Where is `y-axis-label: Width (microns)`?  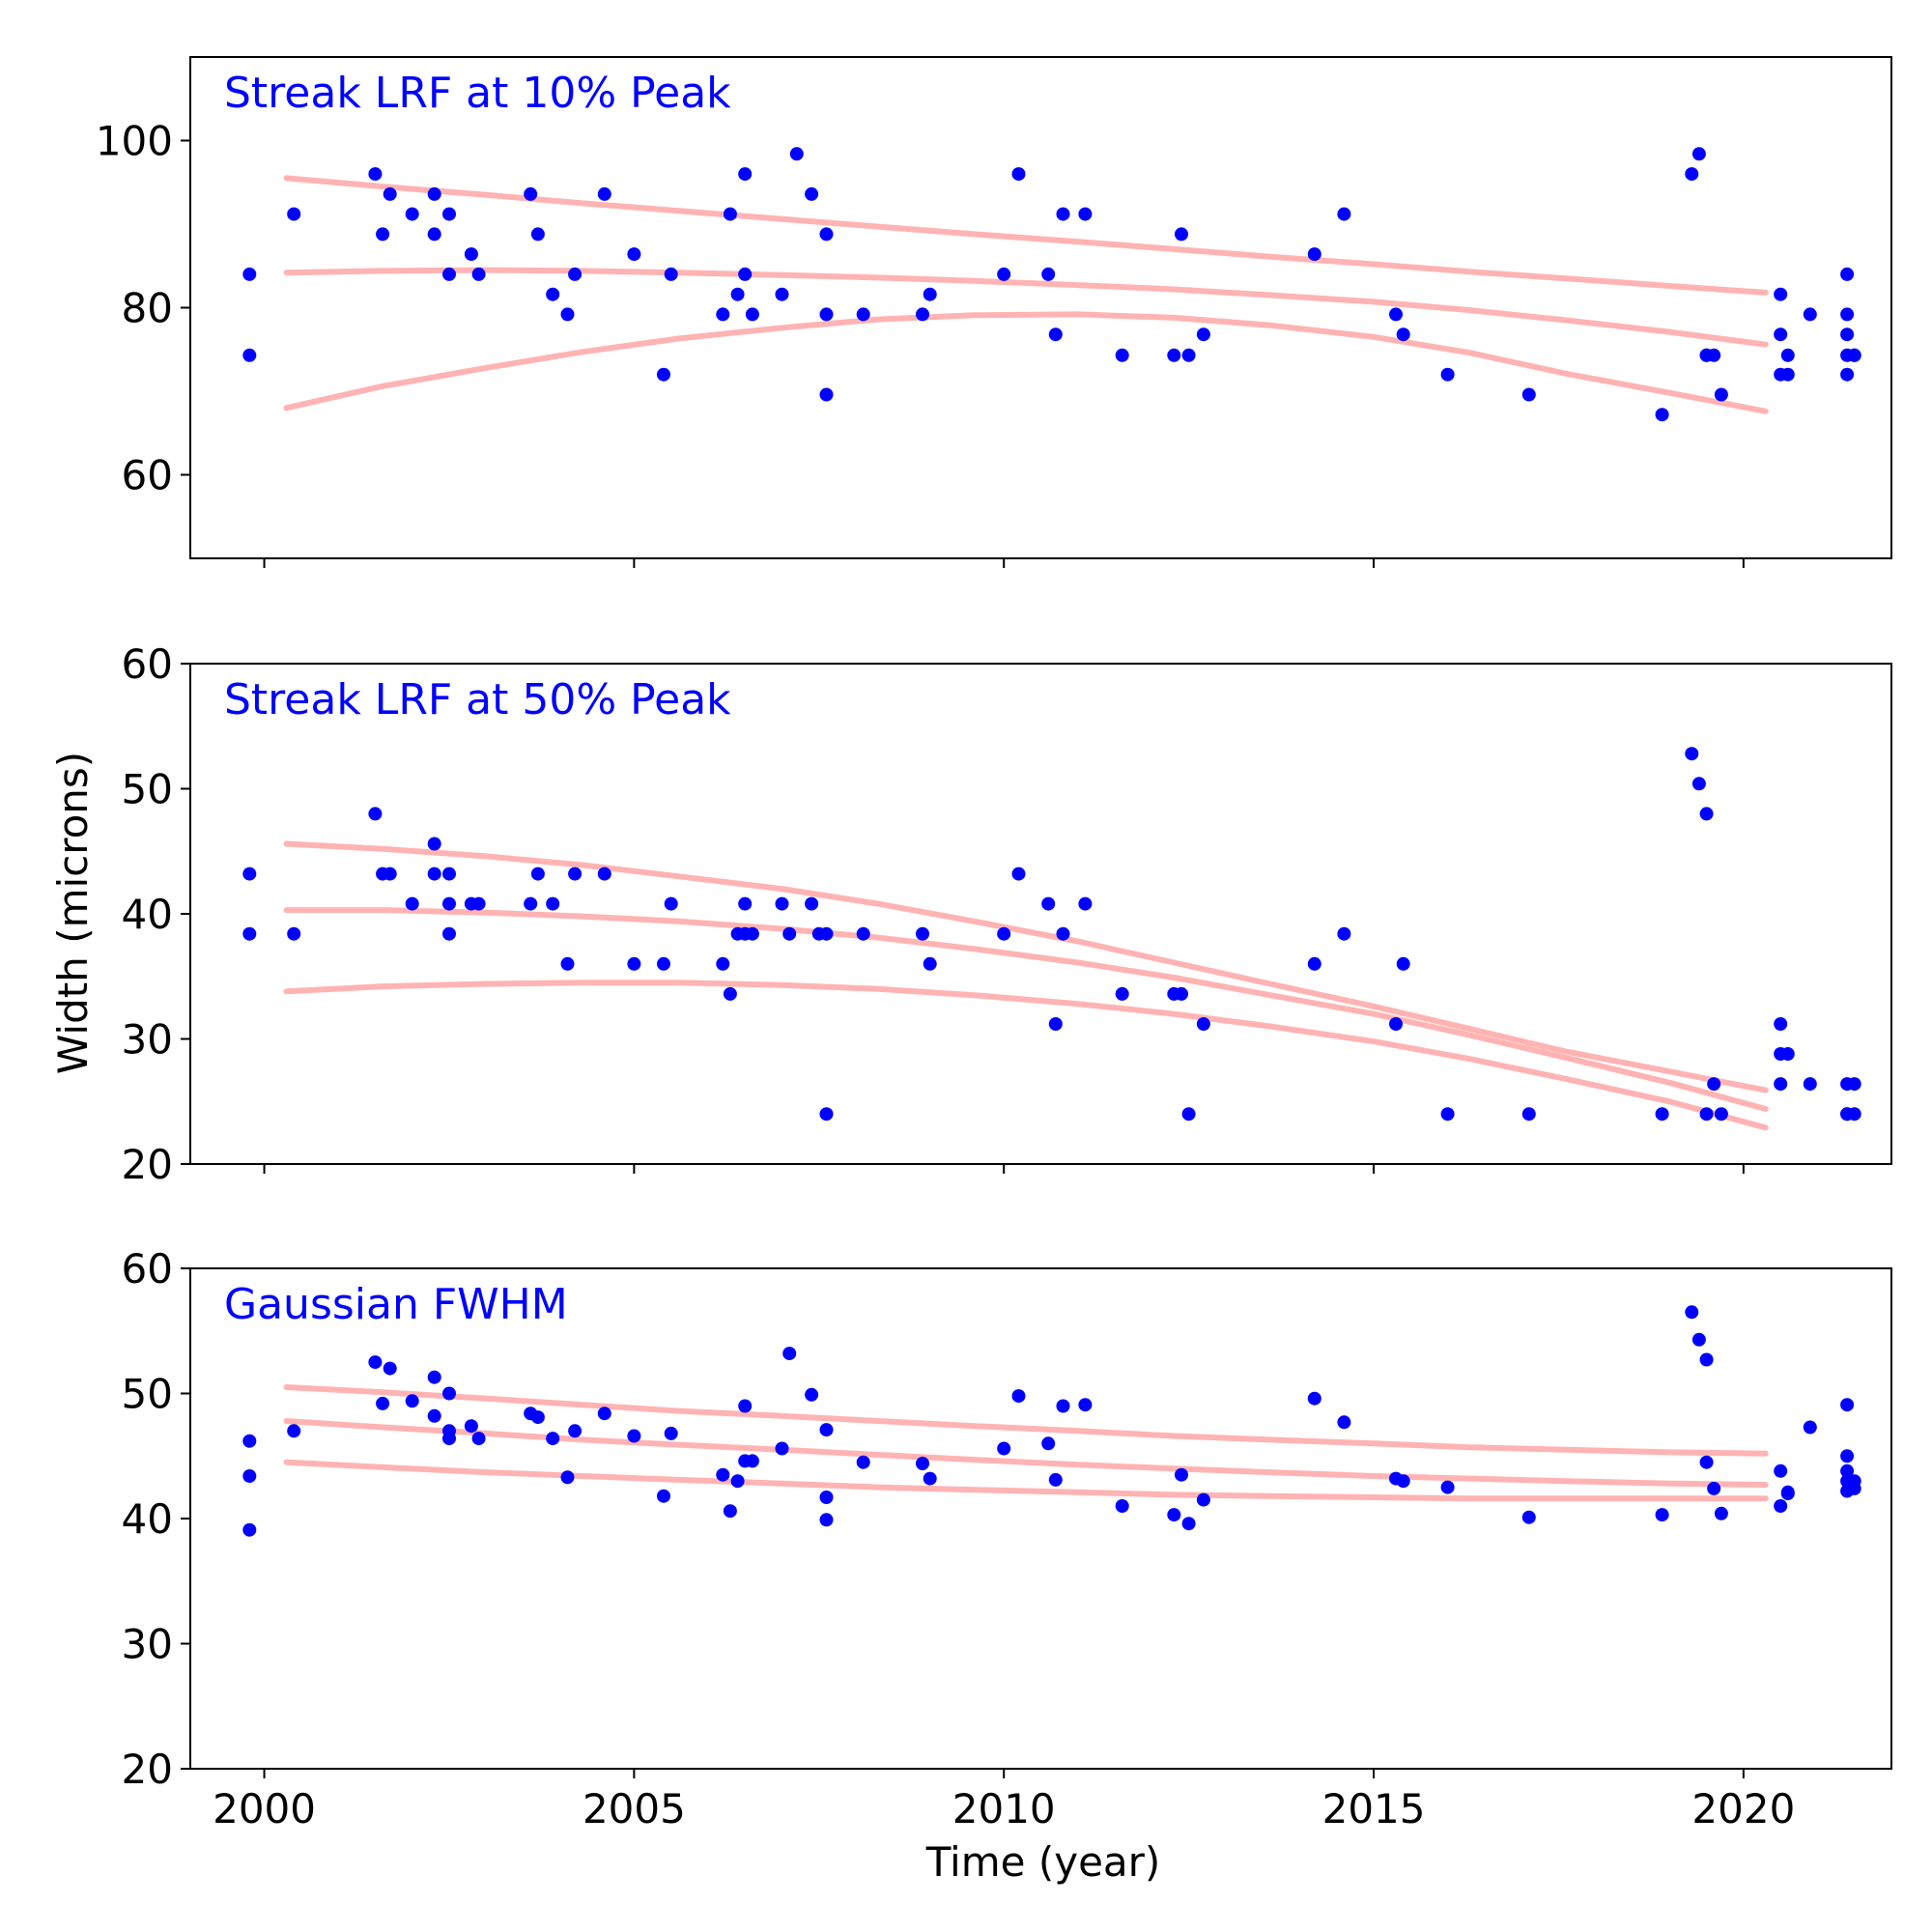 y-axis-label: Width (microns) is located at coordinates (73, 913).